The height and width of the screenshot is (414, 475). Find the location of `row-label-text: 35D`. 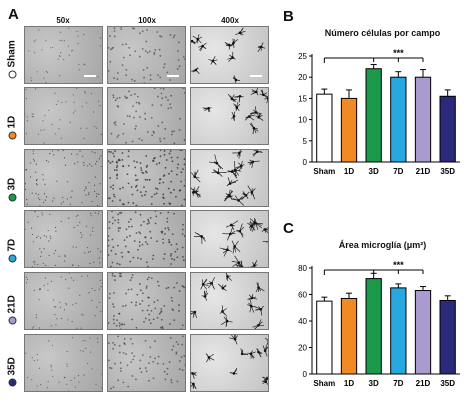

row-label-text: 35D is located at coordinates (12, 366).